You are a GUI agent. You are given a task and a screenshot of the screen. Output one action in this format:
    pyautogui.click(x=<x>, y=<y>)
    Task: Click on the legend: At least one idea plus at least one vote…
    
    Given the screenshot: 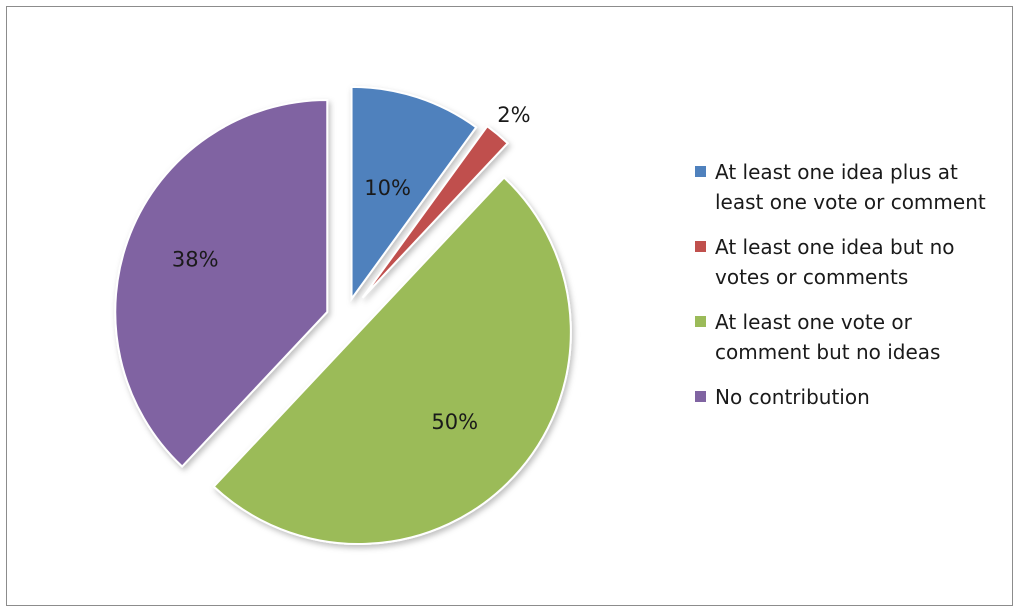 What is the action you would take?
    pyautogui.click(x=857, y=292)
    